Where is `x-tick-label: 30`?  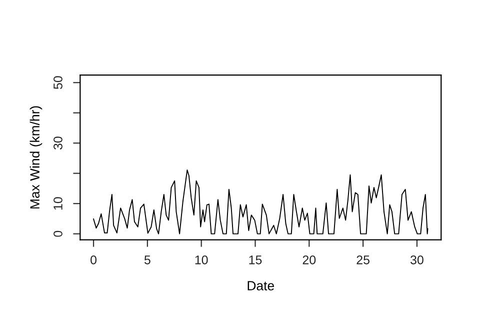
x-tick-label: 30 is located at coordinates (417, 259).